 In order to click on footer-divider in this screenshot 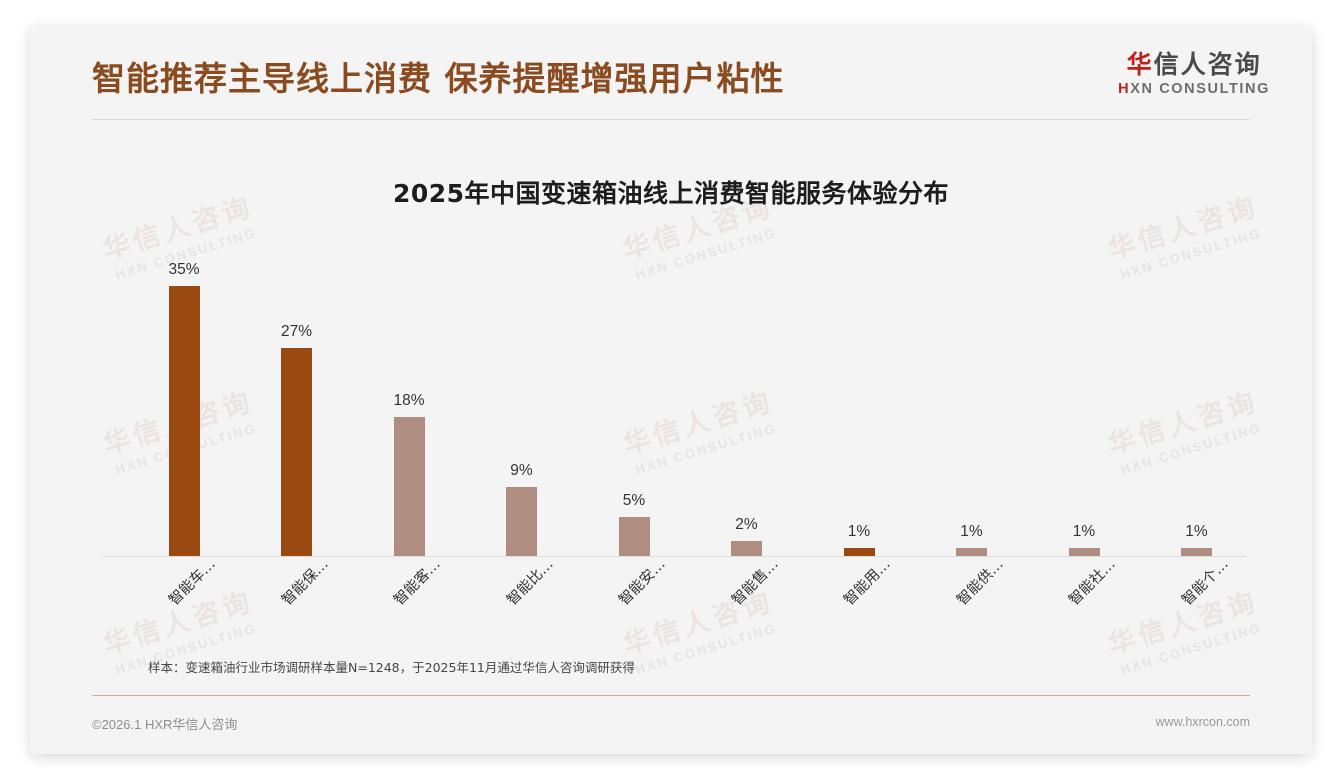, I will do `click(671, 695)`.